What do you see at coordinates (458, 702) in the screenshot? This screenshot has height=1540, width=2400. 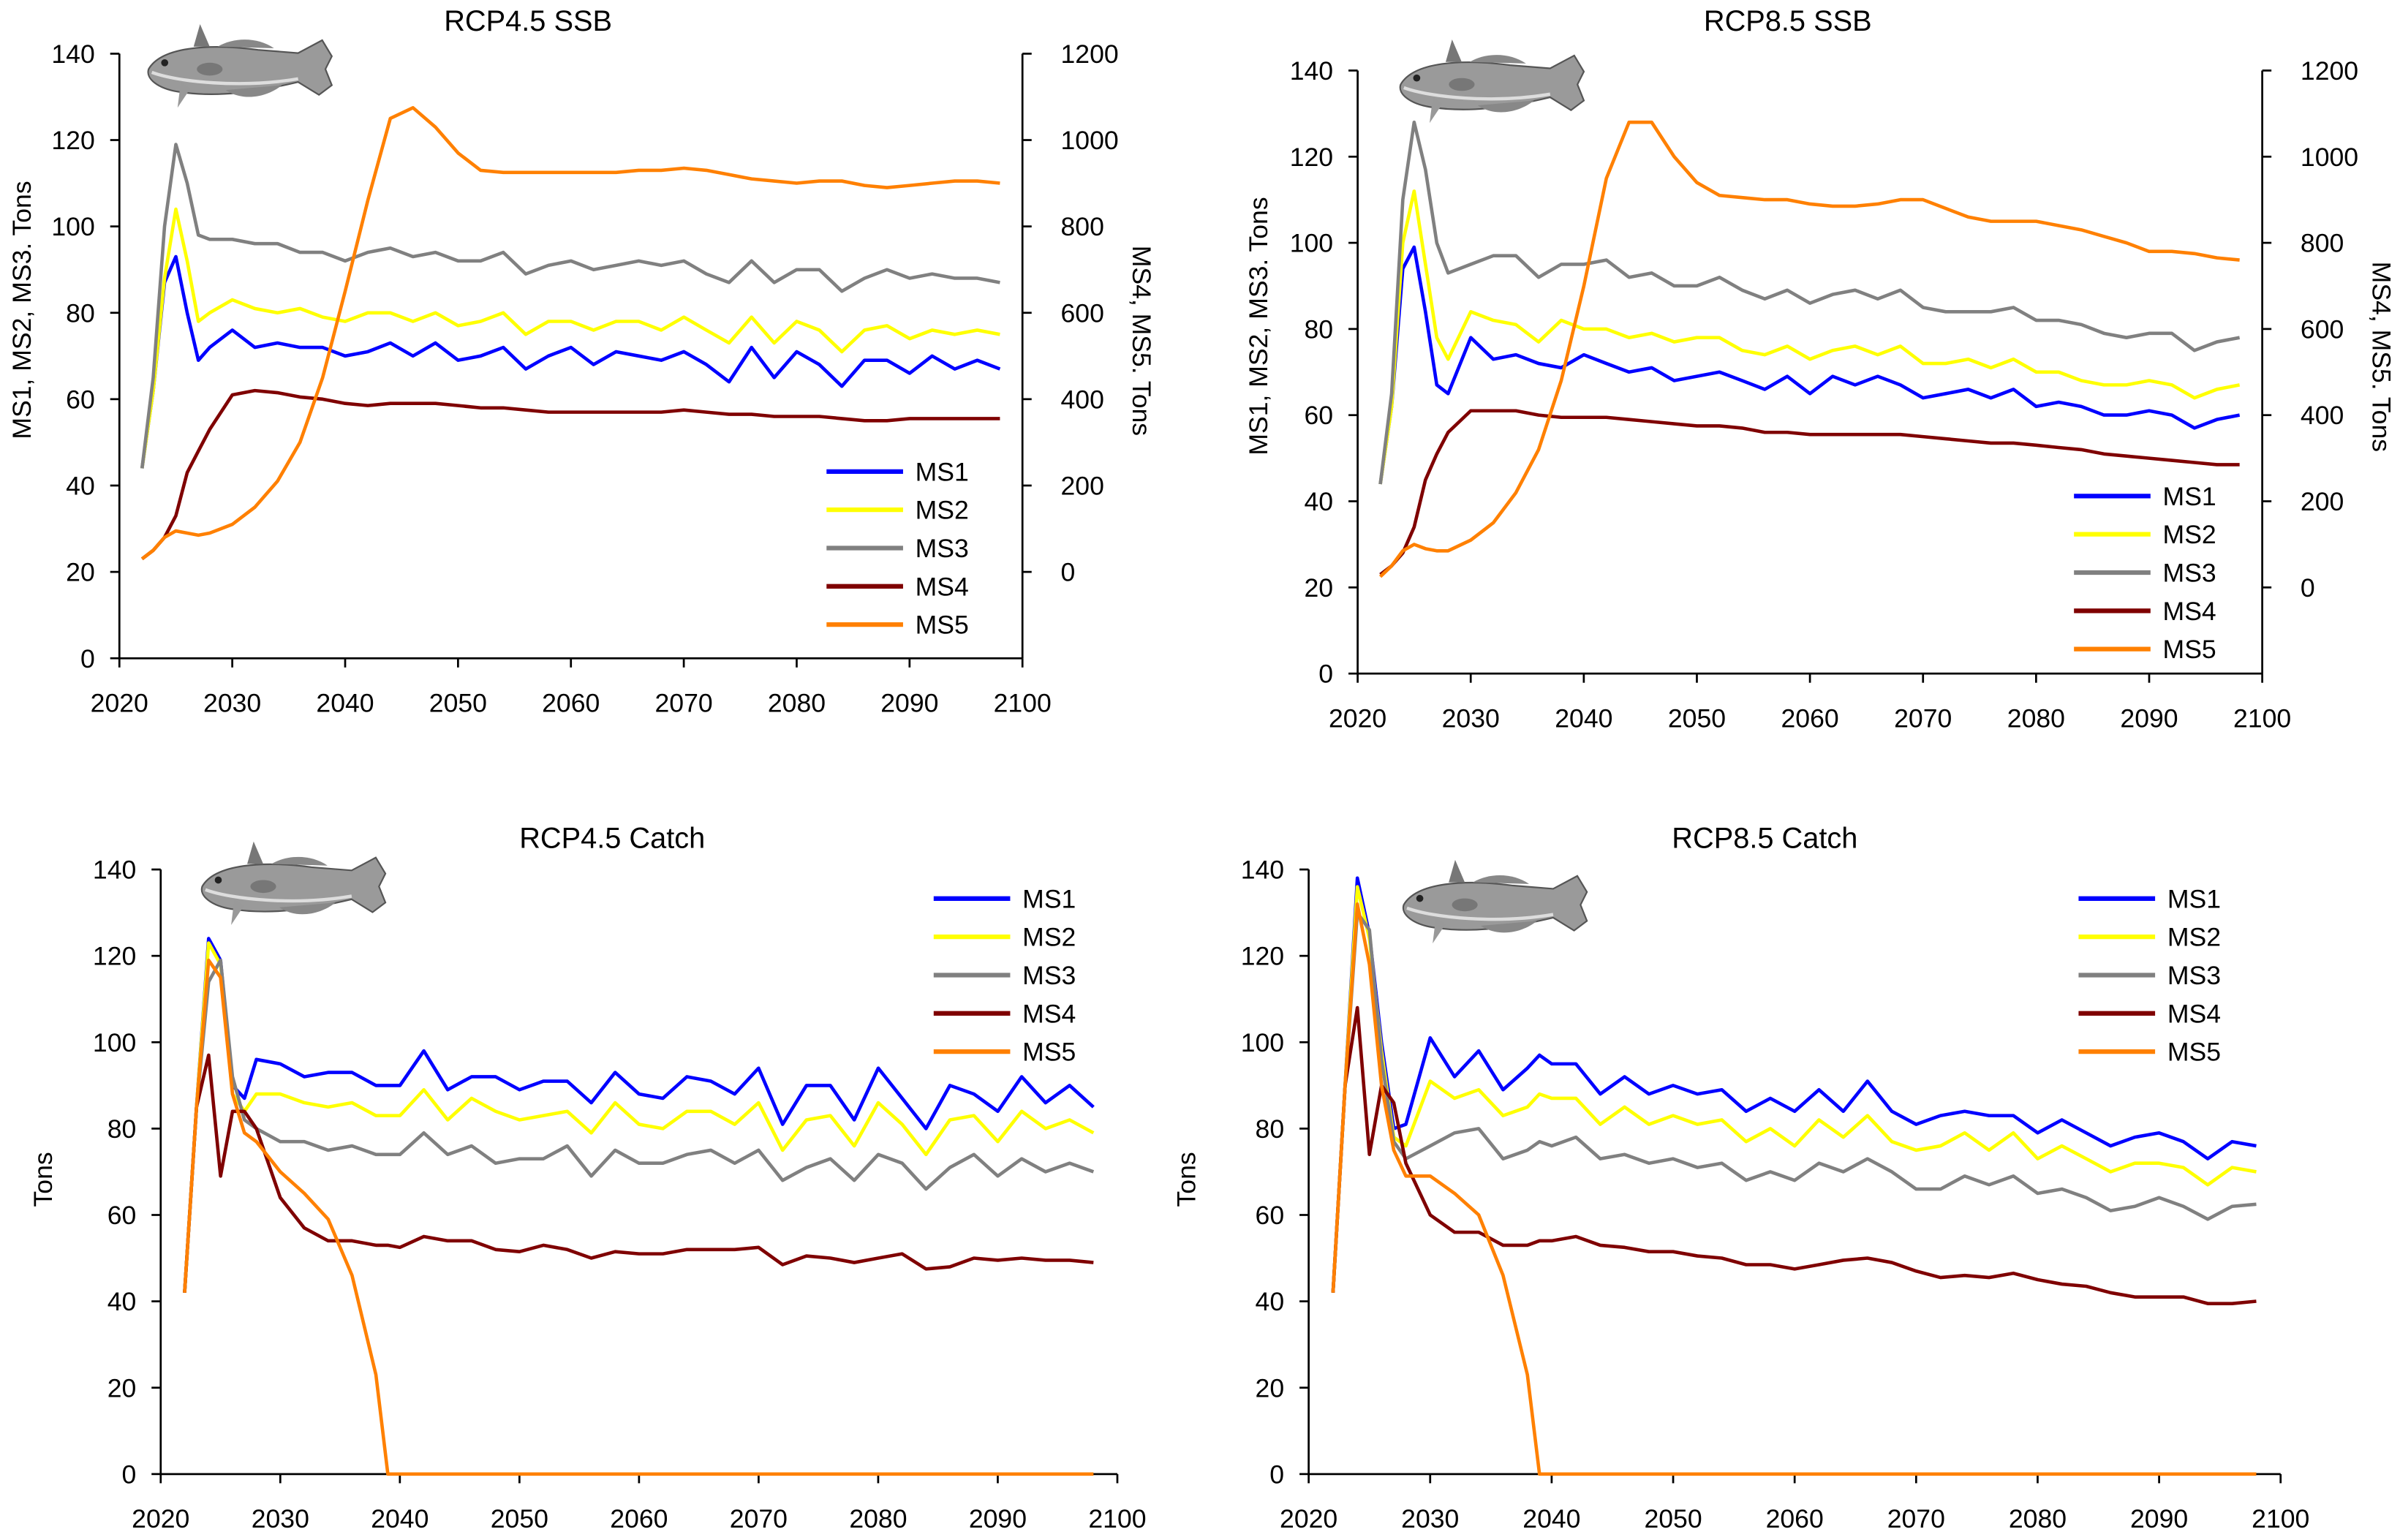 I see `x-tick-label: 2050` at bounding box center [458, 702].